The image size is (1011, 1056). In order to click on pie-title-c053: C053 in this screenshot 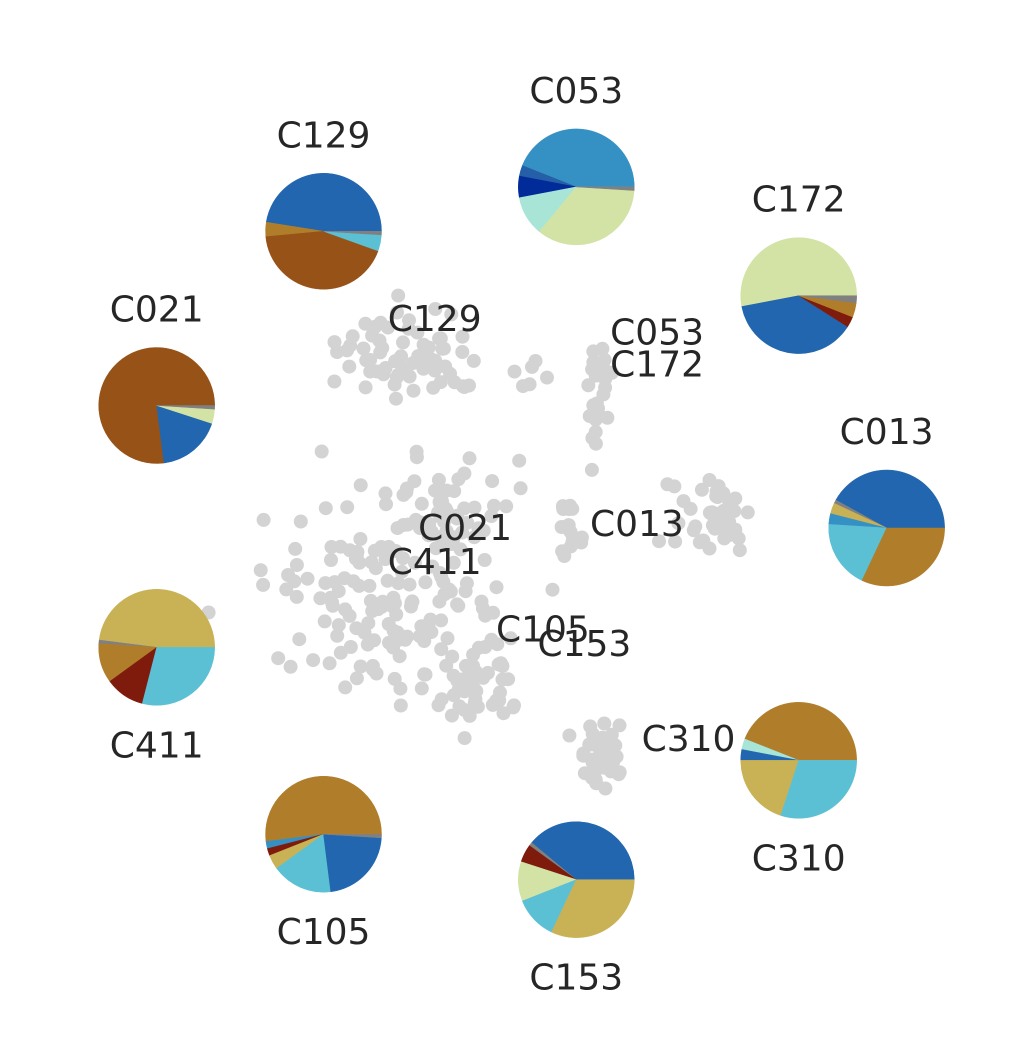, I will do `click(576, 91)`.